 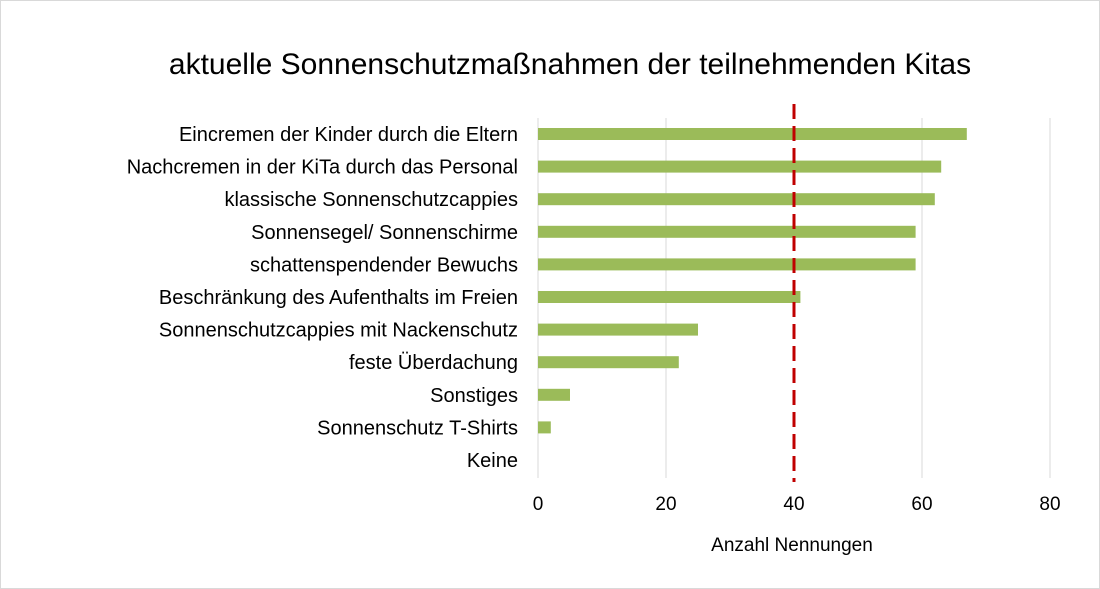 I want to click on x-tick-label-0: 0, so click(x=538, y=504).